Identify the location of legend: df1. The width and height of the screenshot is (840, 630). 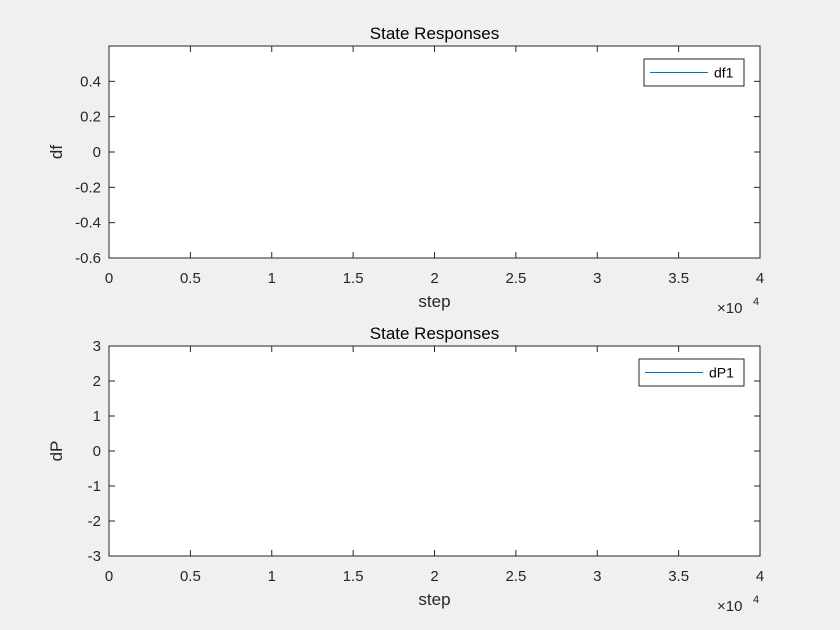
(694, 72).